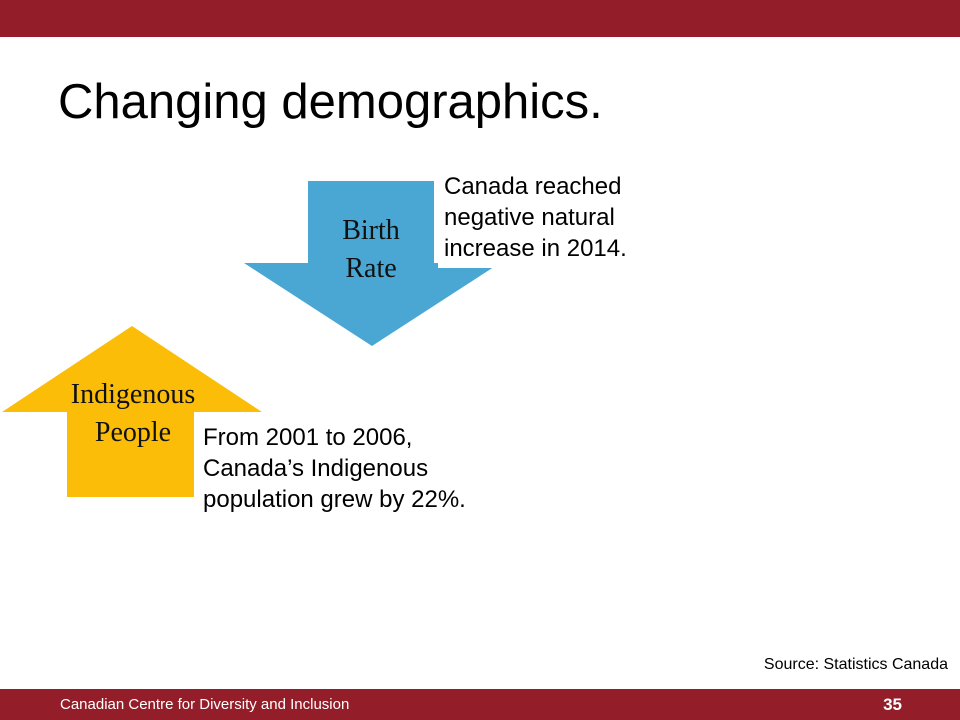 This screenshot has height=720, width=960. What do you see at coordinates (330, 102) in the screenshot?
I see `slide-title: Changing demographics.` at bounding box center [330, 102].